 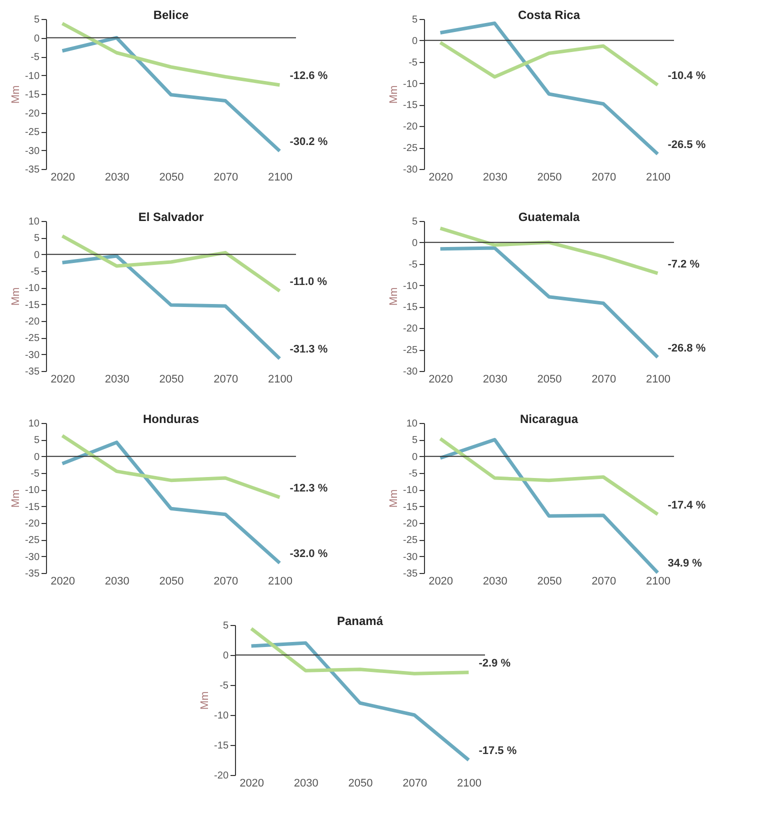 What do you see at coordinates (687, 145) in the screenshot?
I see `annotation: -26.5 %` at bounding box center [687, 145].